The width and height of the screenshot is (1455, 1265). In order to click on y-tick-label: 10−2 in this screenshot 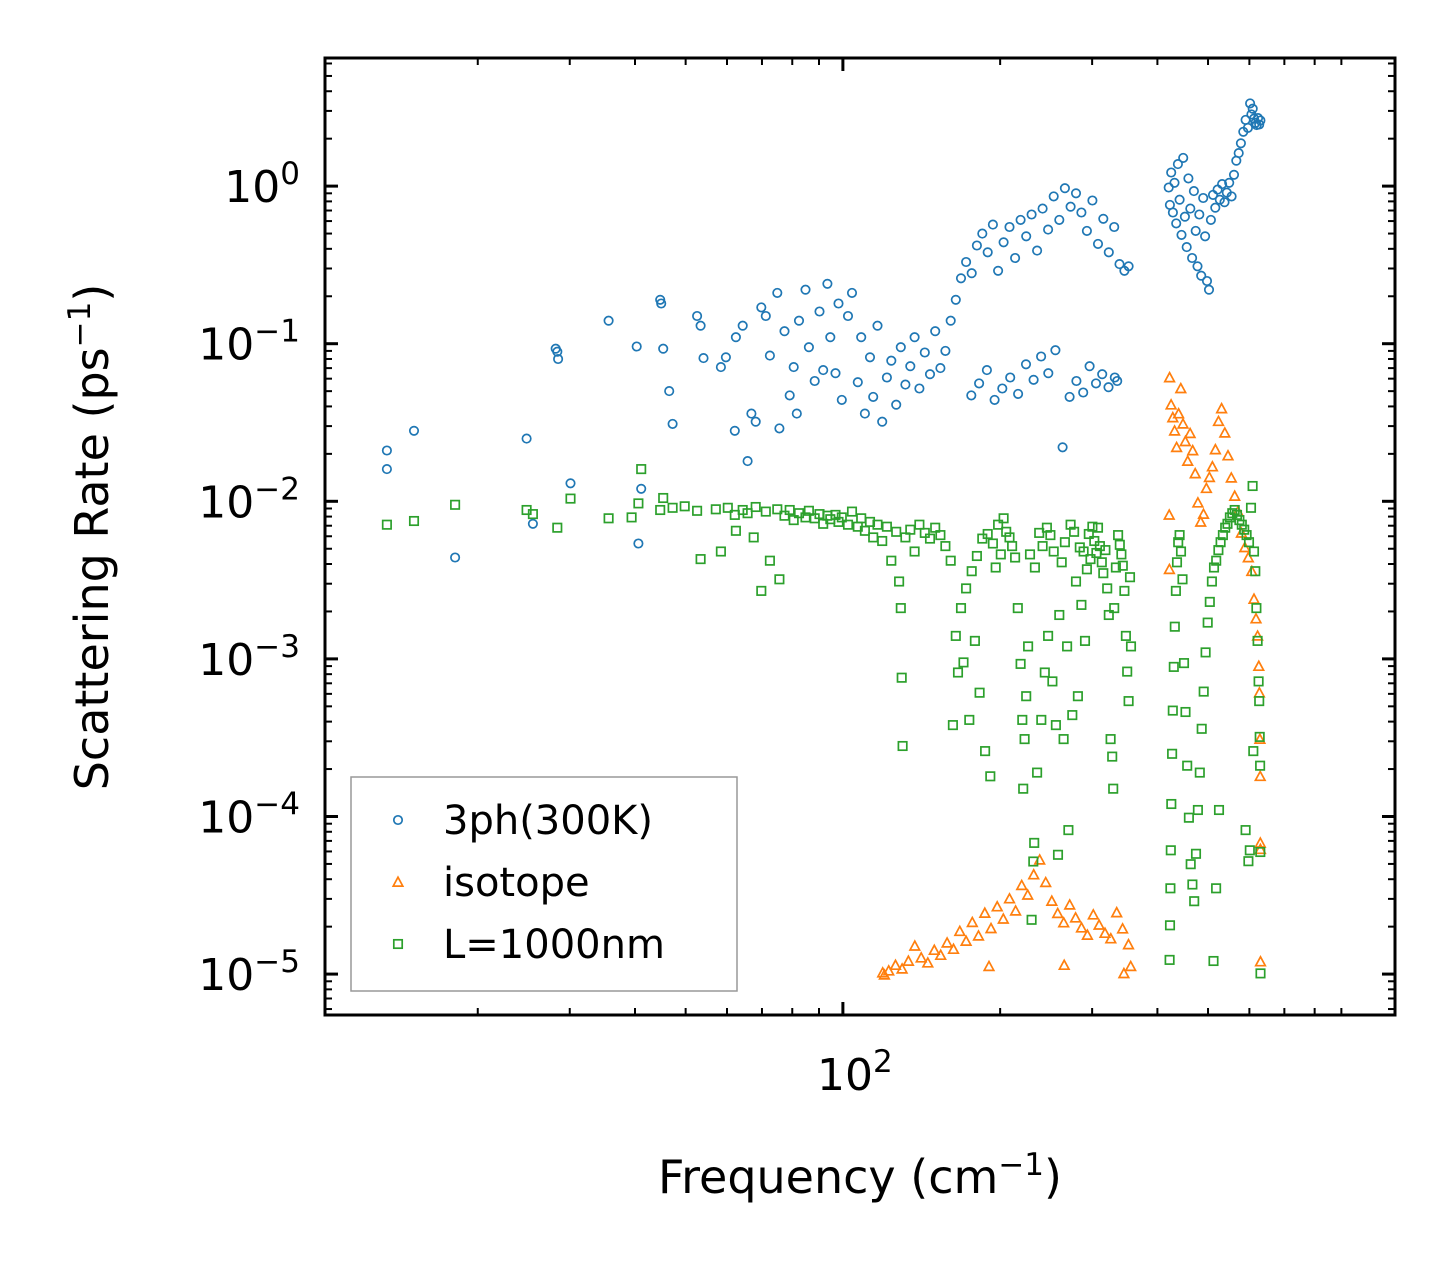, I will do `click(249, 499)`.